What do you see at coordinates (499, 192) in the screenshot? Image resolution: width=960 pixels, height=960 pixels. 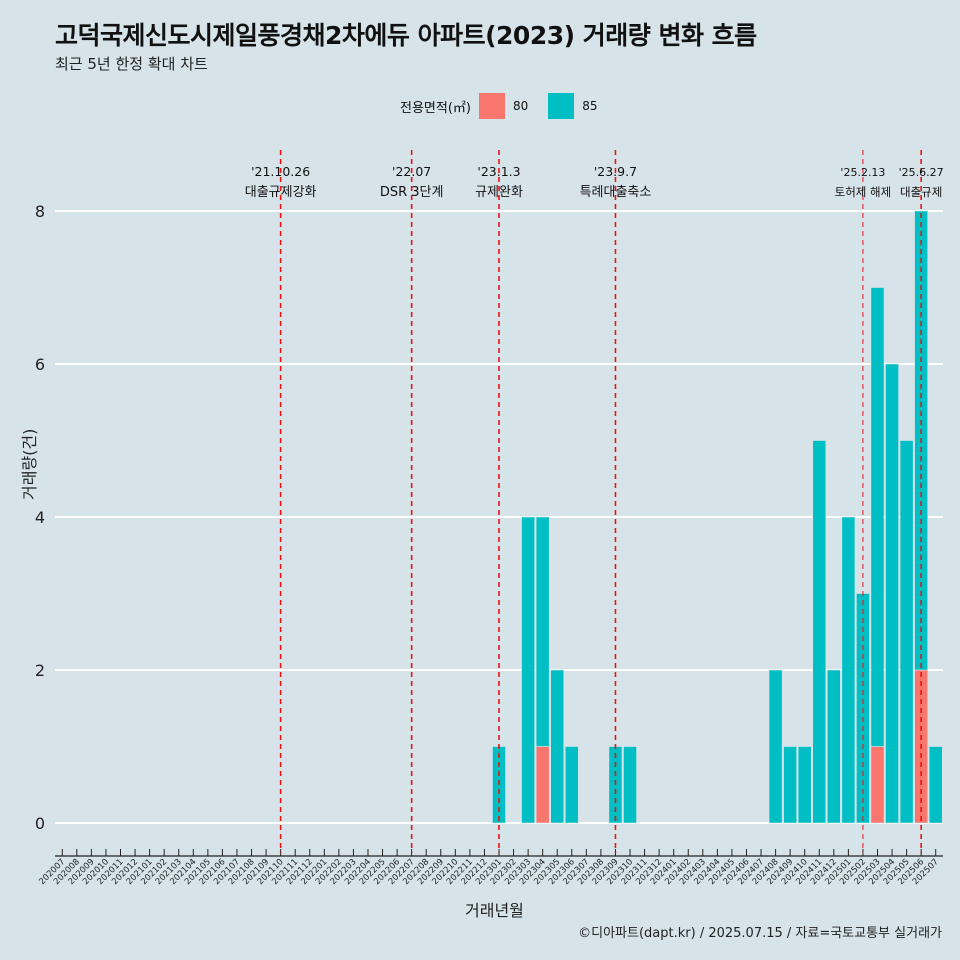 I see `event-label-202301: 규제완화` at bounding box center [499, 192].